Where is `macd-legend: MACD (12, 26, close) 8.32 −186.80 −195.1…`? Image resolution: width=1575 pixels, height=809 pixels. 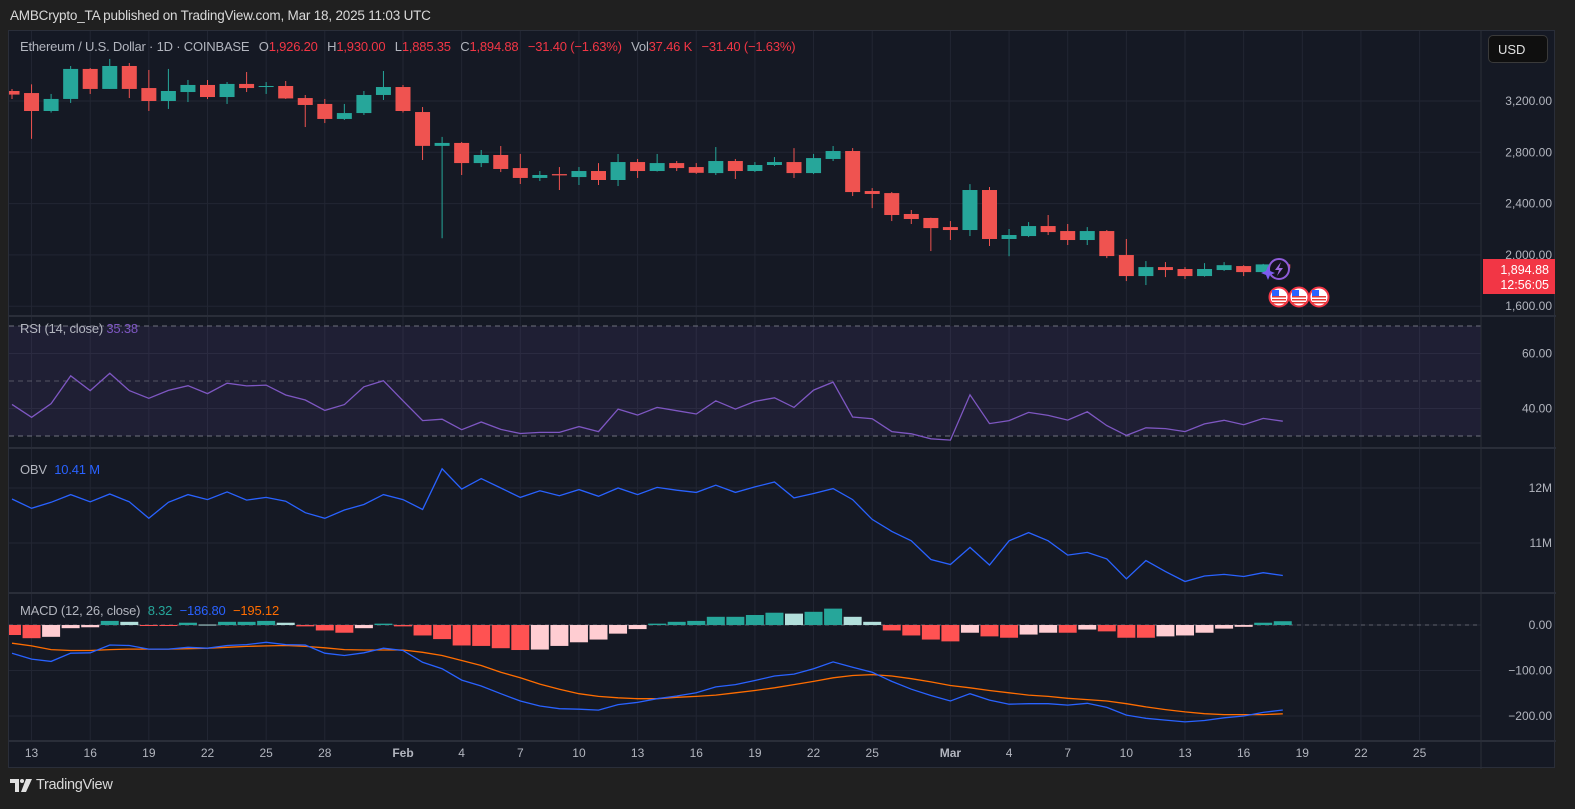
macd-legend: MACD (12, 26, close) 8.32 −186.80 −195.1… is located at coordinates (149, 610).